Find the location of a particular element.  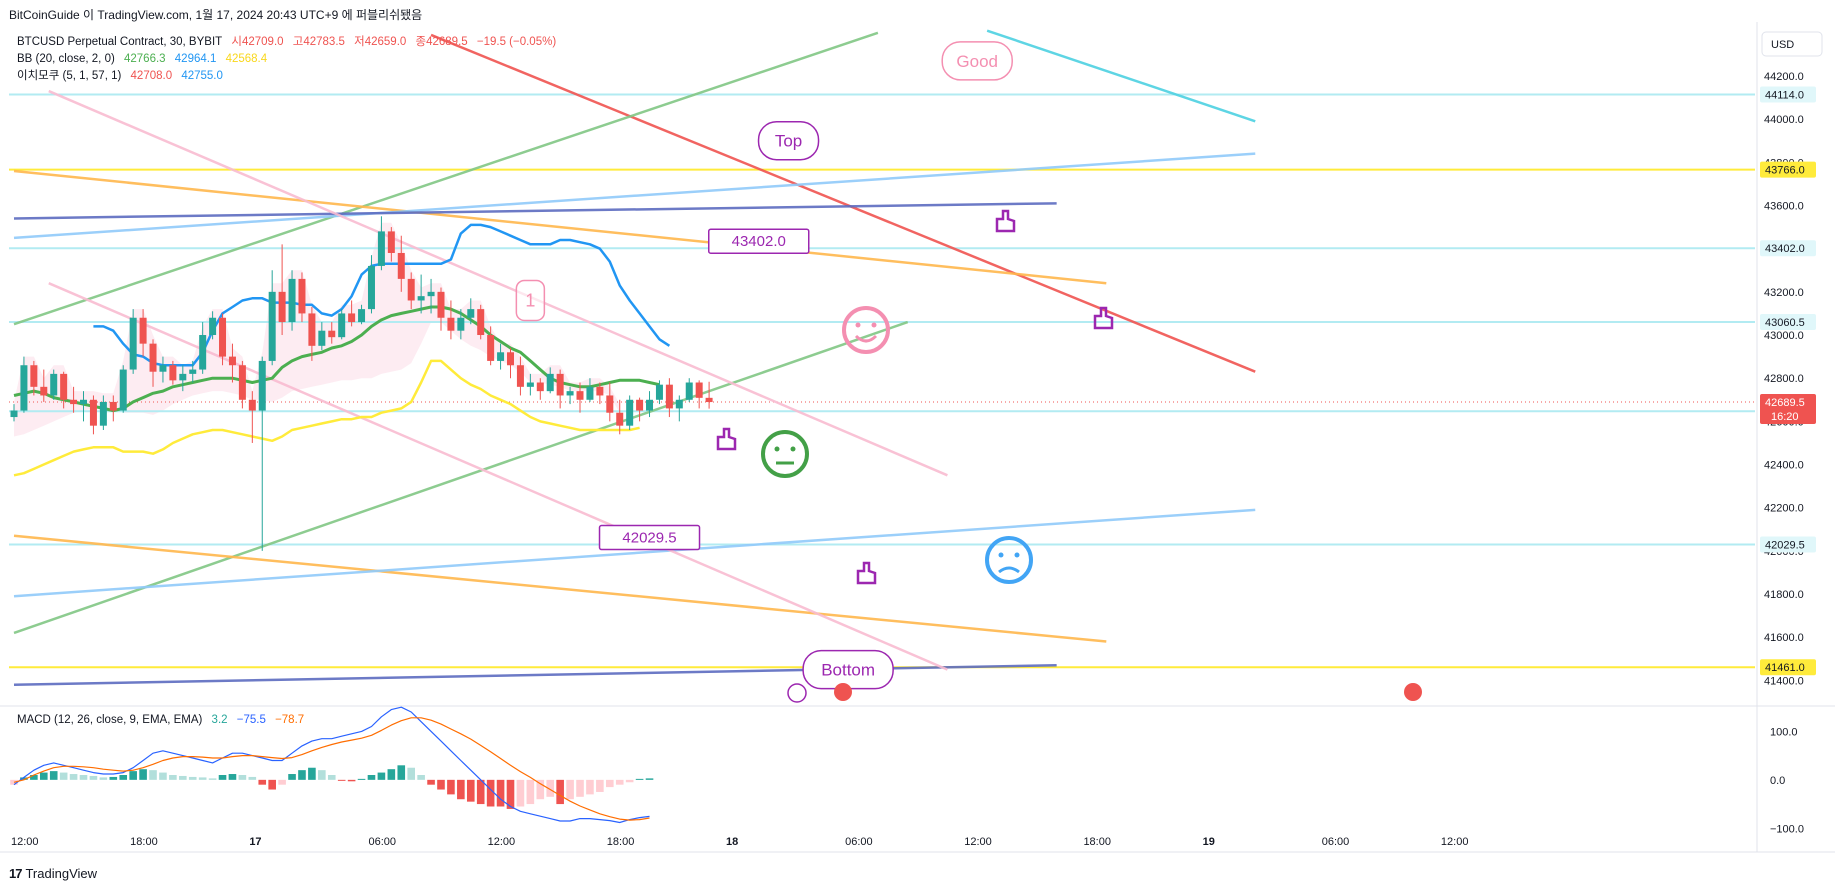

bb-label: BB (20, close, 2, 0) is located at coordinates (66, 59).